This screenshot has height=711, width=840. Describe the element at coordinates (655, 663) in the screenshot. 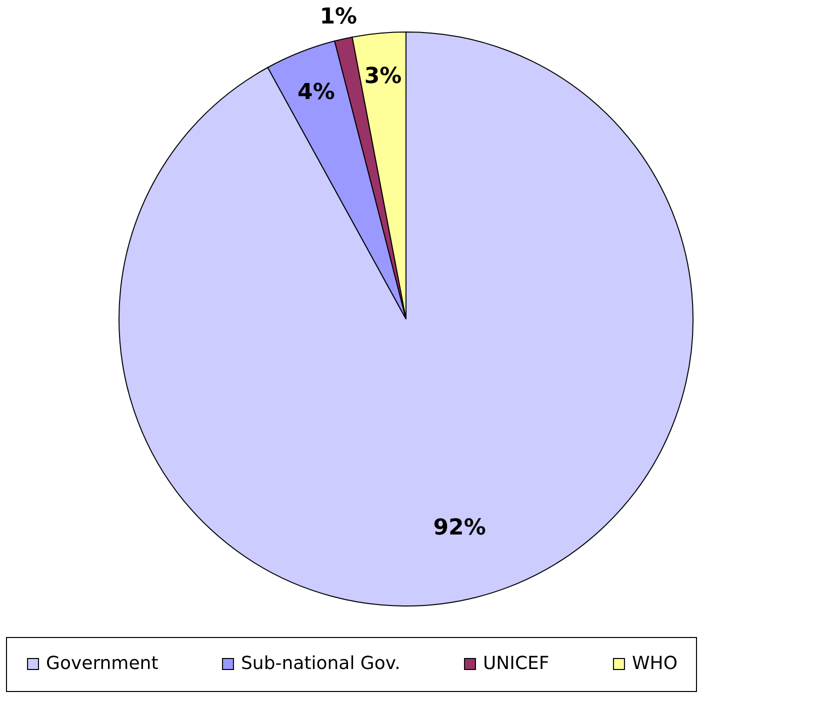

I see `legend-label: WHO` at that location.